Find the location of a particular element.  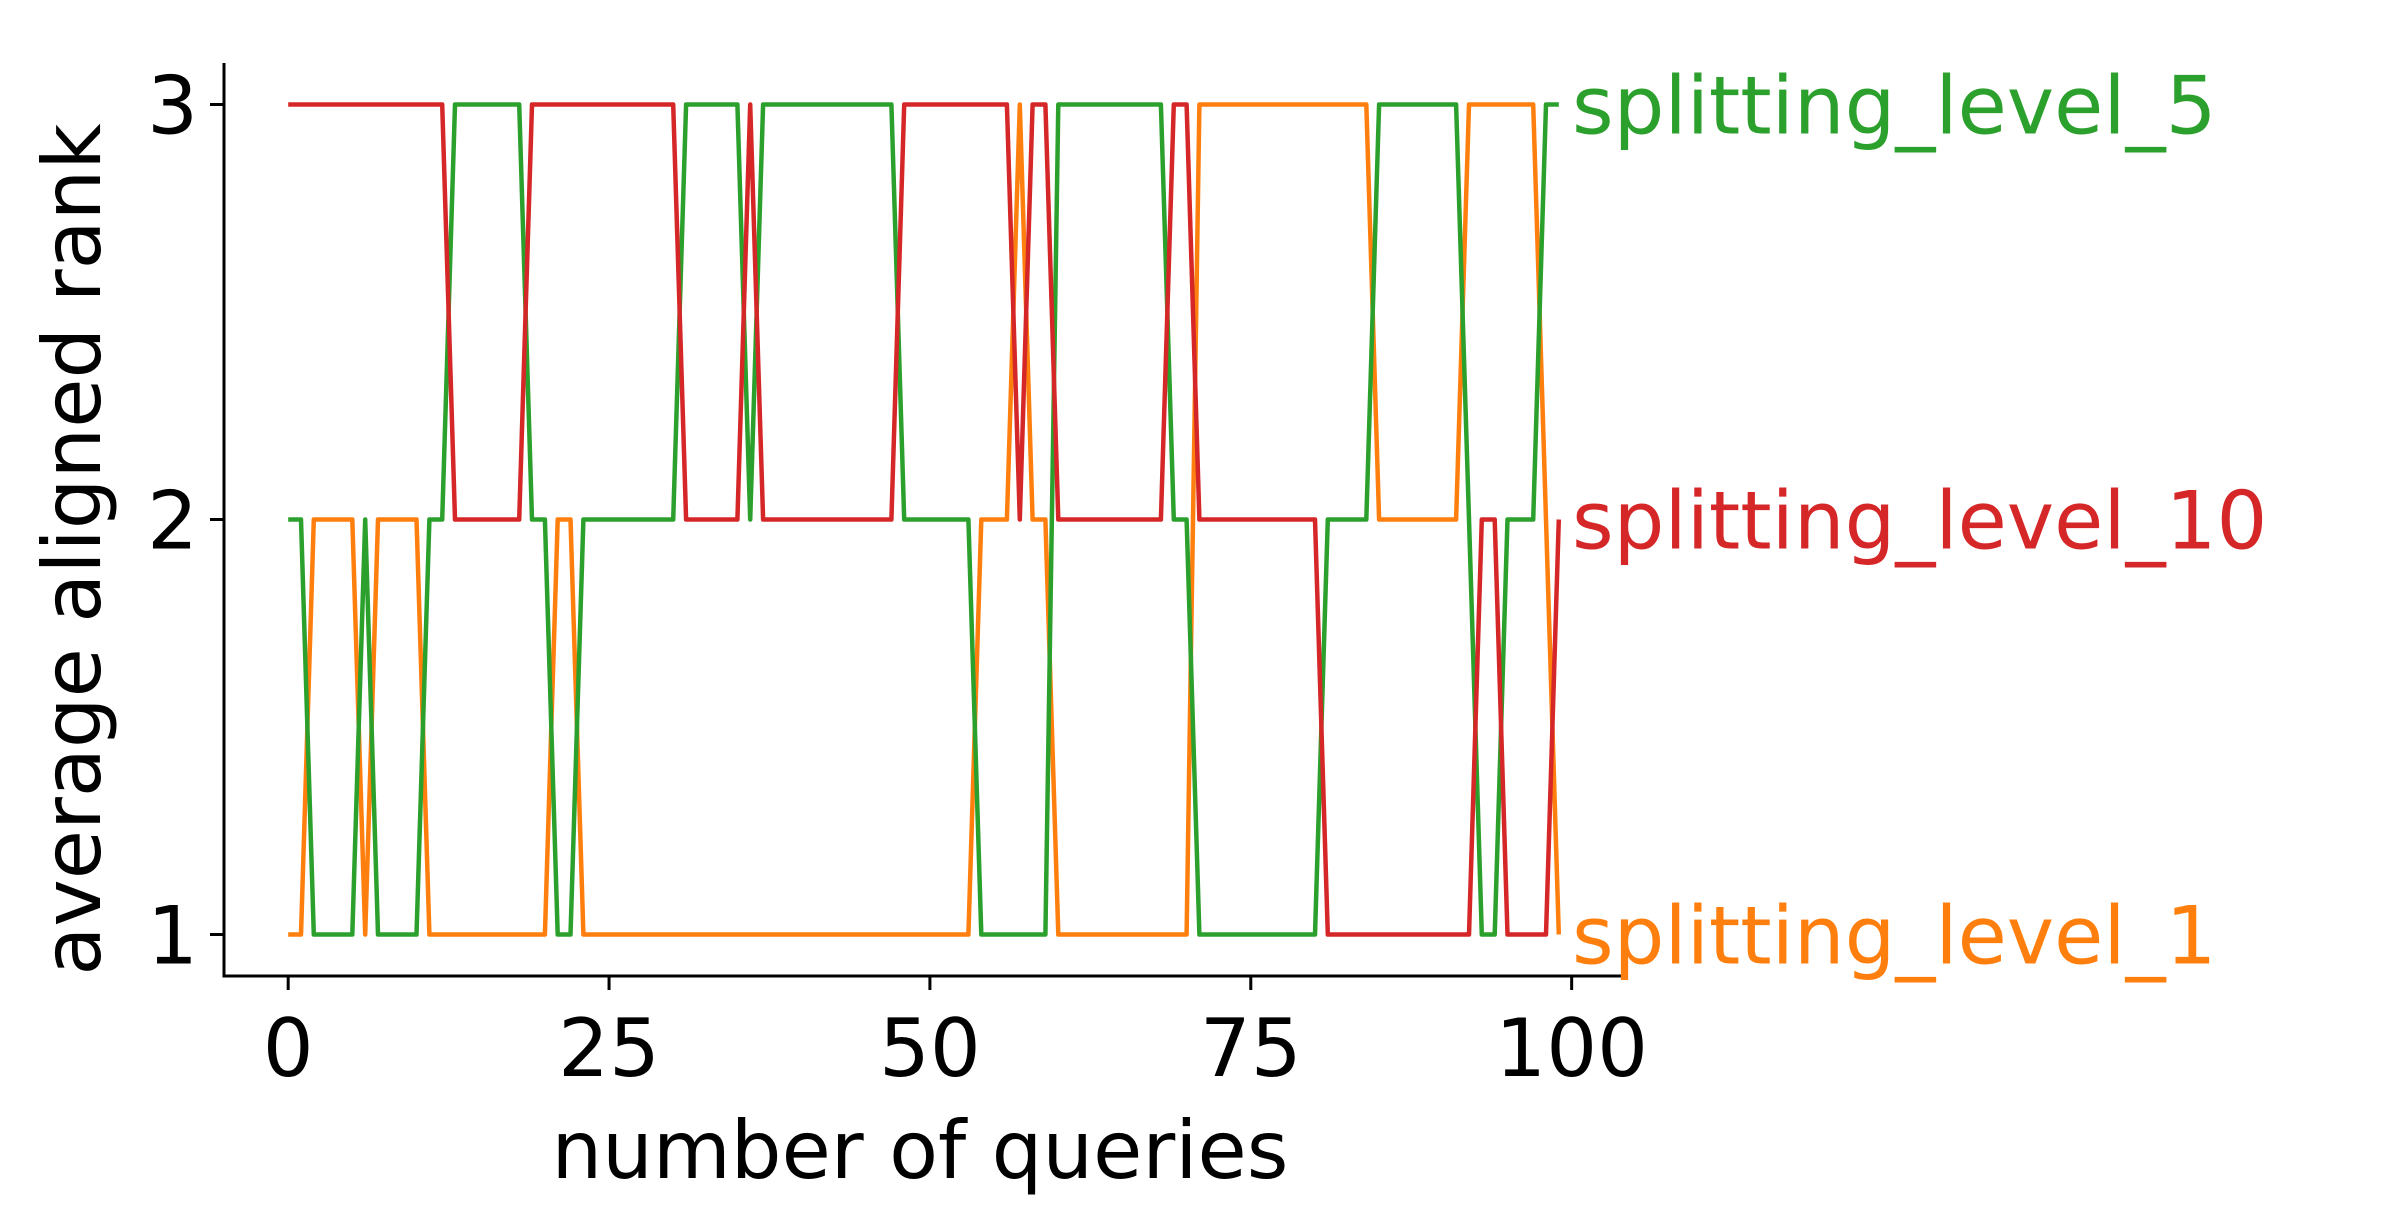

x-tick-label: 50 is located at coordinates (930, 1048).